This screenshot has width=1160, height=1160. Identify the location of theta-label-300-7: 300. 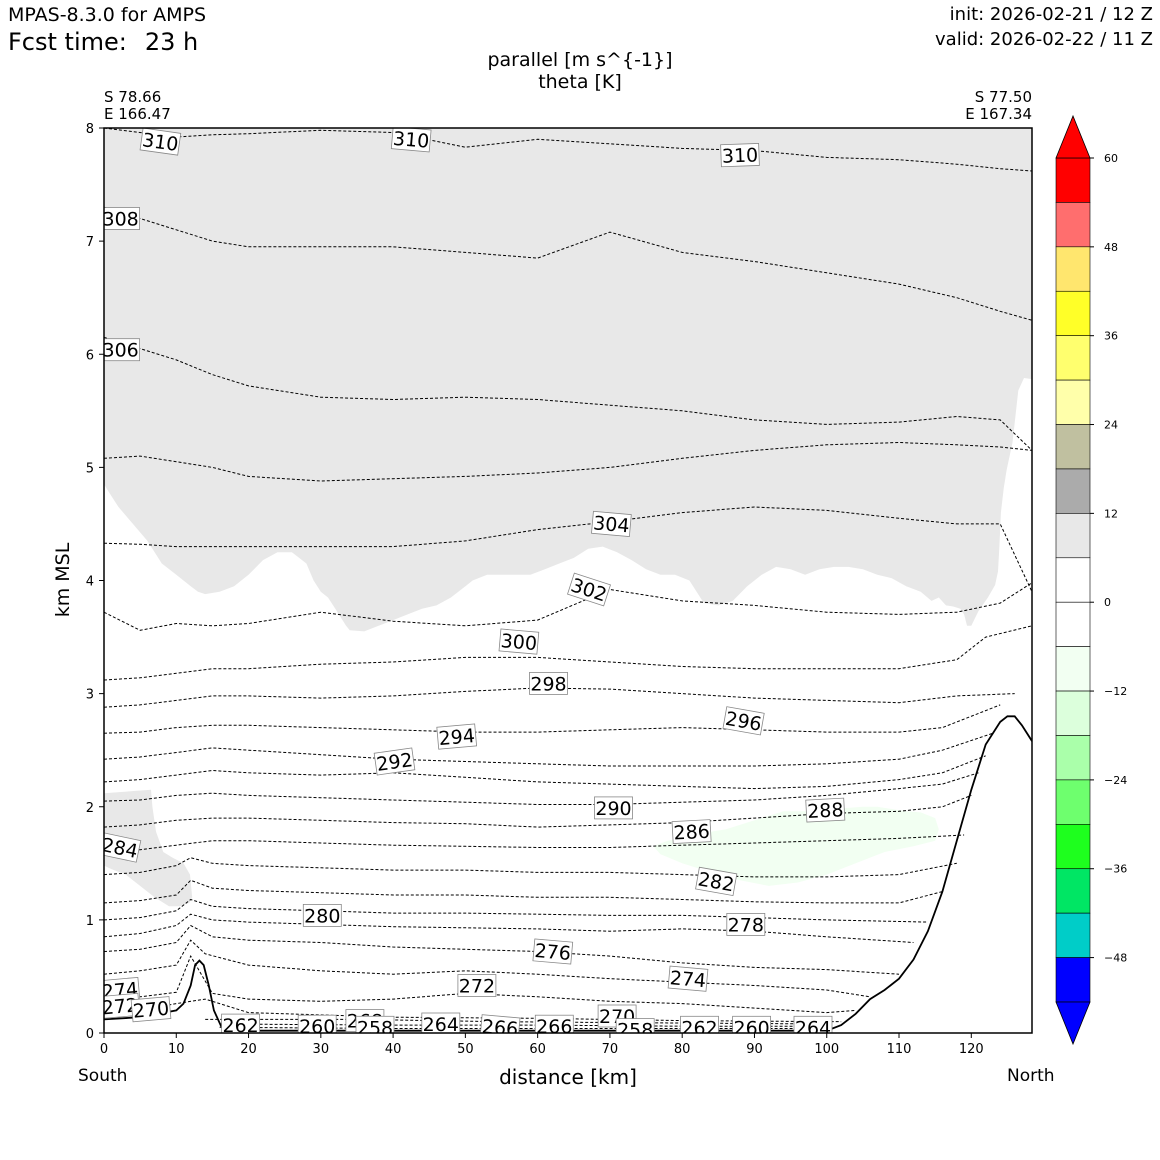
(519, 641).